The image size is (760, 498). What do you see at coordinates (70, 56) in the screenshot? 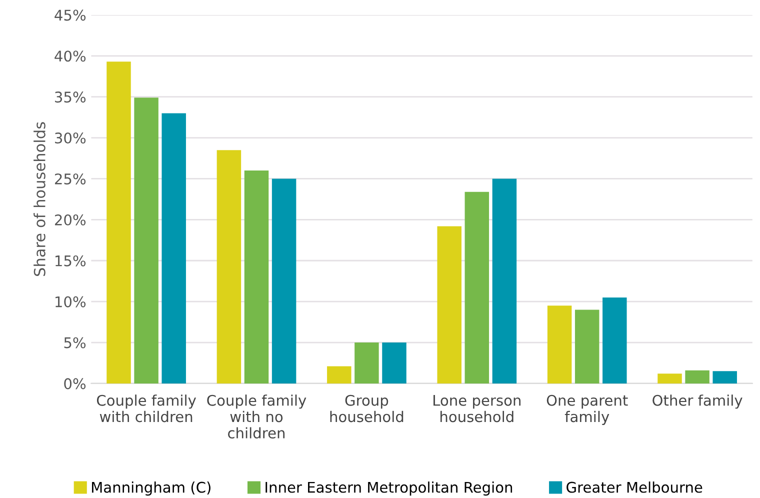
I see `y-tick-label: 40%` at bounding box center [70, 56].